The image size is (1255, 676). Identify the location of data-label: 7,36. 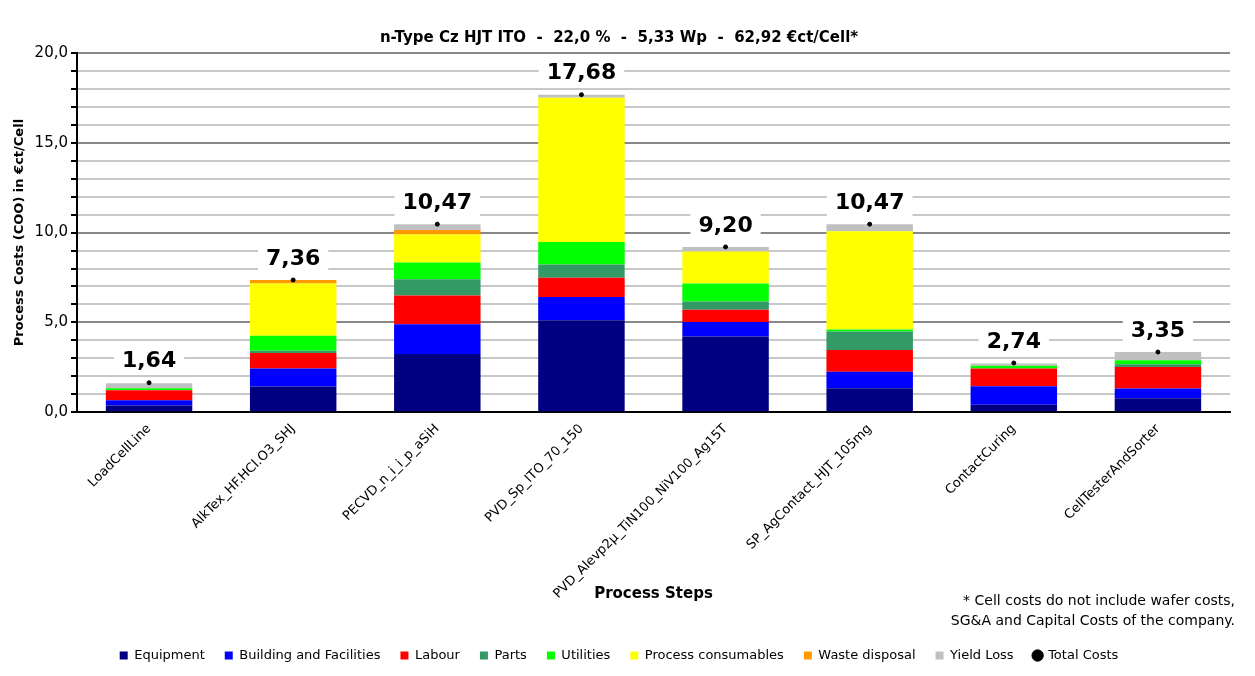
(293, 257).